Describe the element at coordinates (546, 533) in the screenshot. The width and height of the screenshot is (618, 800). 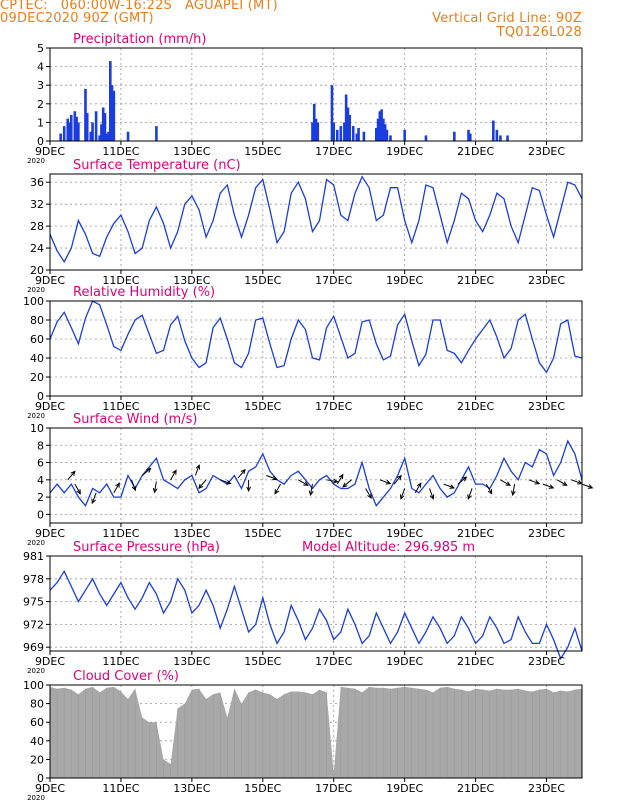
I see `x-tick-label: 23DEC` at that location.